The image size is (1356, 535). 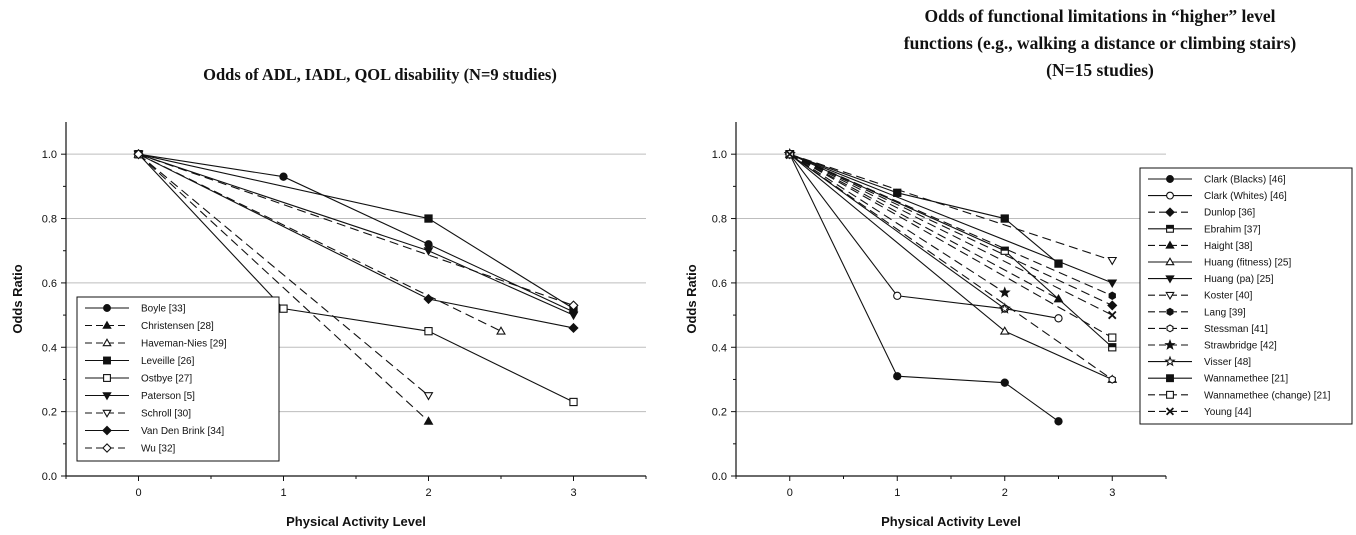 I want to click on y-tick-label: 0.2, so click(x=49, y=413).